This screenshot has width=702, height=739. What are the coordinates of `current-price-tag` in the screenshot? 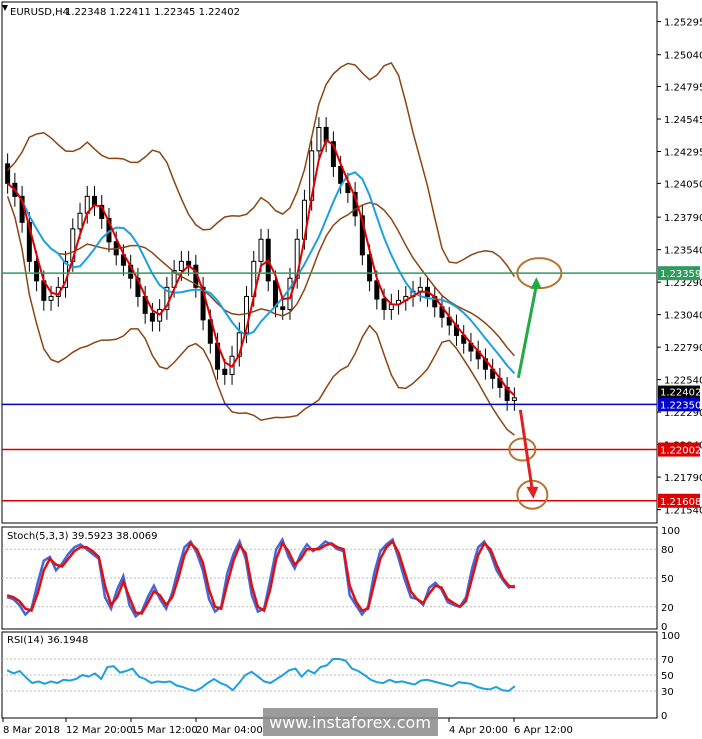 It's located at (679, 391).